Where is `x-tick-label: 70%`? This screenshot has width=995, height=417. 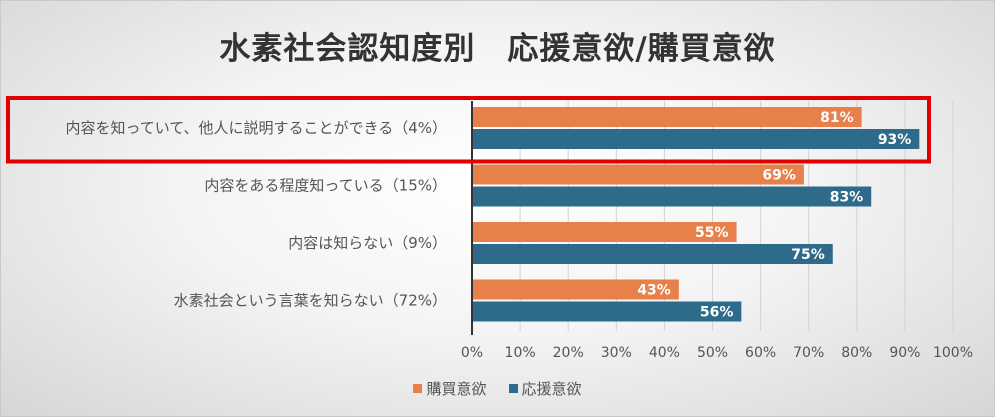
x-tick-label: 70% is located at coordinates (808, 353).